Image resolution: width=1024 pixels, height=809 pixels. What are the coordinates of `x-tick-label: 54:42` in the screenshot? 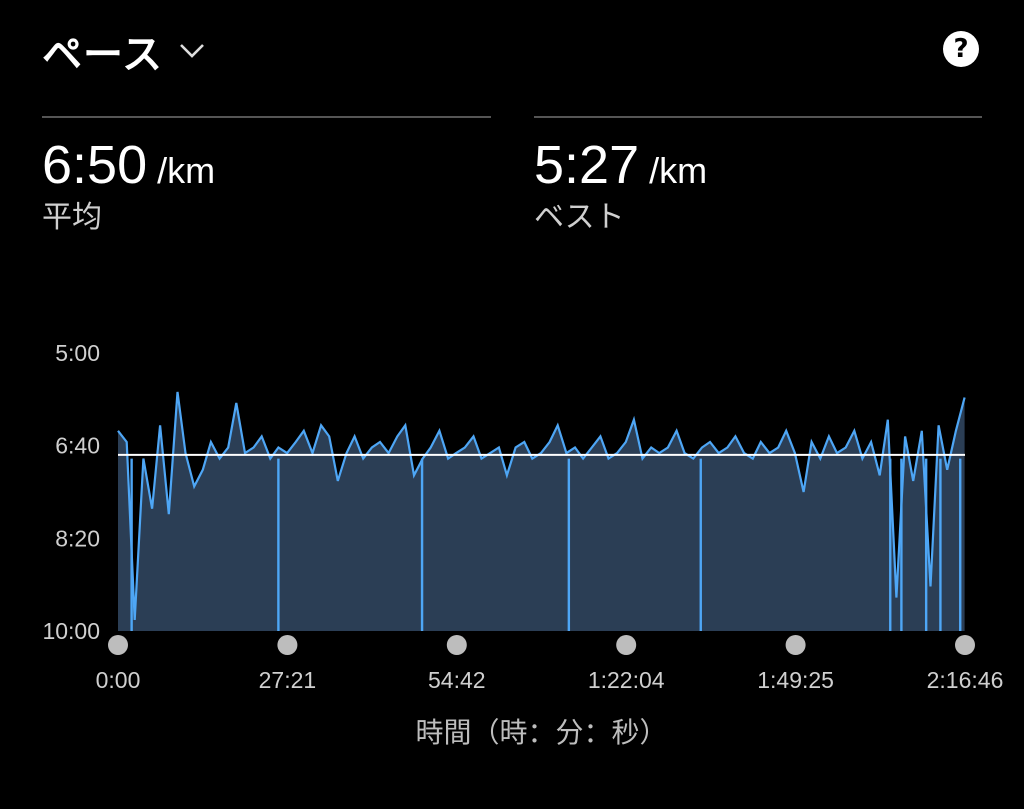 It's located at (457, 680).